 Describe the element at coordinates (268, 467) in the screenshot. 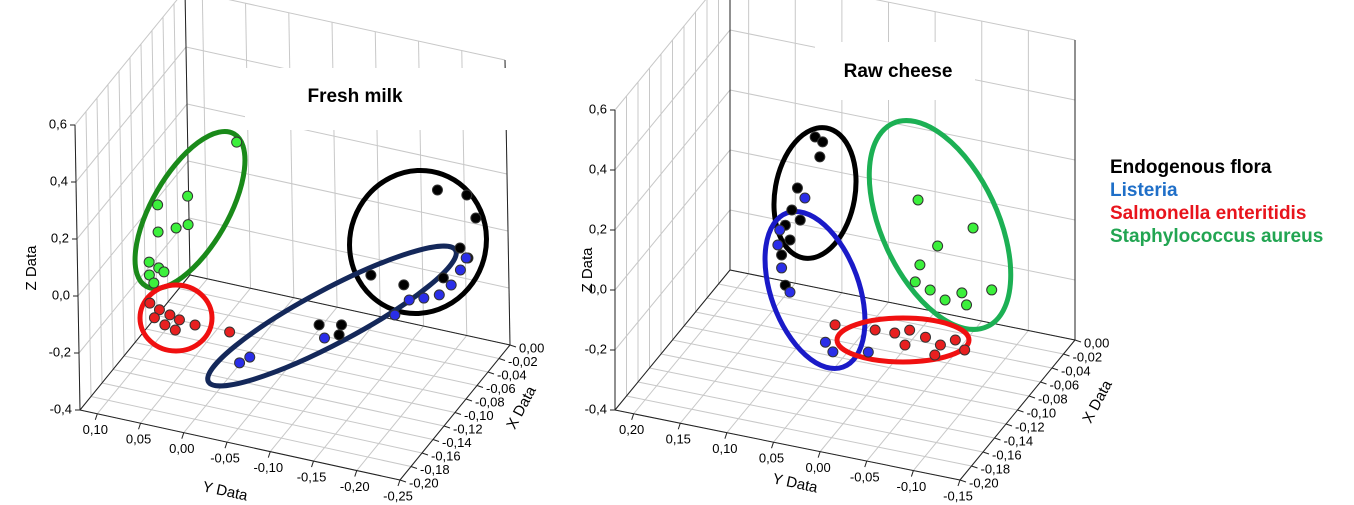

I see `y-tick-label: -0,10` at that location.